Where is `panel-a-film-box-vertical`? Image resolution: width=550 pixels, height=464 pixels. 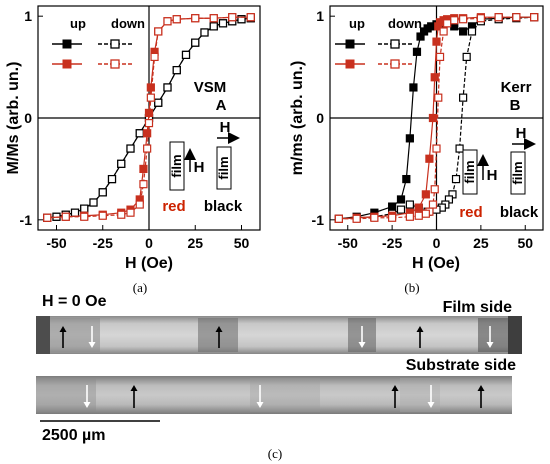 panel-a-film-box-vertical is located at coordinates (177, 166).